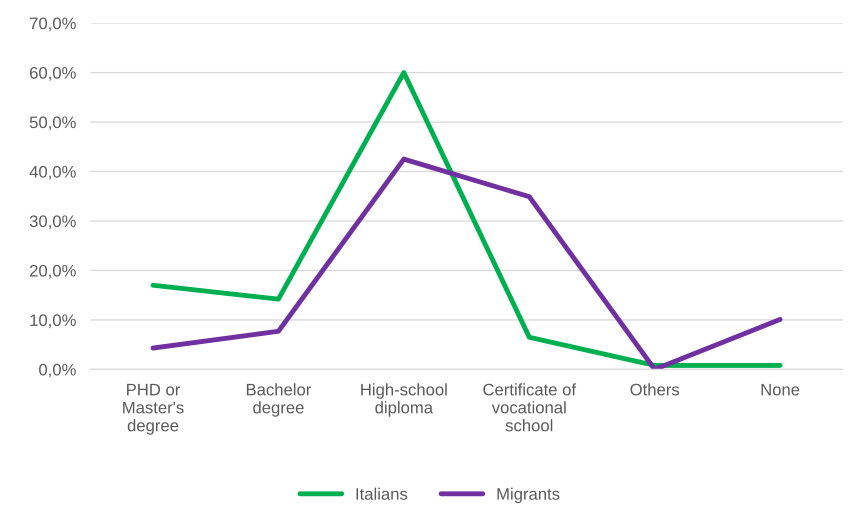 This screenshot has height=513, width=860. What do you see at coordinates (781, 390) in the screenshot?
I see `x-tick-label: None` at bounding box center [781, 390].